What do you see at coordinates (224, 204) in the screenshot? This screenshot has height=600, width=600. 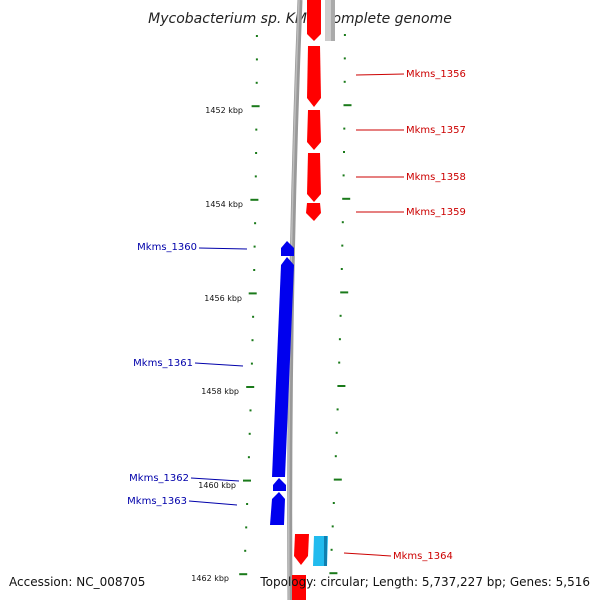 I see `scale-label: 1454 kbp` at bounding box center [224, 204].